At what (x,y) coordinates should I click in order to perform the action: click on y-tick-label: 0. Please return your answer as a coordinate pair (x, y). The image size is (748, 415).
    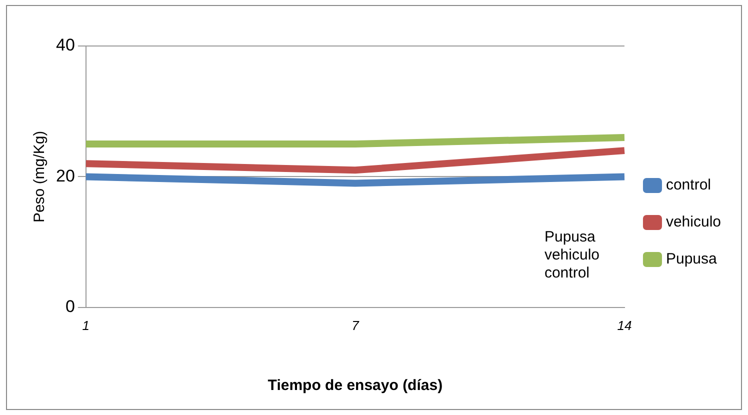
    Looking at the image, I should click on (70, 306).